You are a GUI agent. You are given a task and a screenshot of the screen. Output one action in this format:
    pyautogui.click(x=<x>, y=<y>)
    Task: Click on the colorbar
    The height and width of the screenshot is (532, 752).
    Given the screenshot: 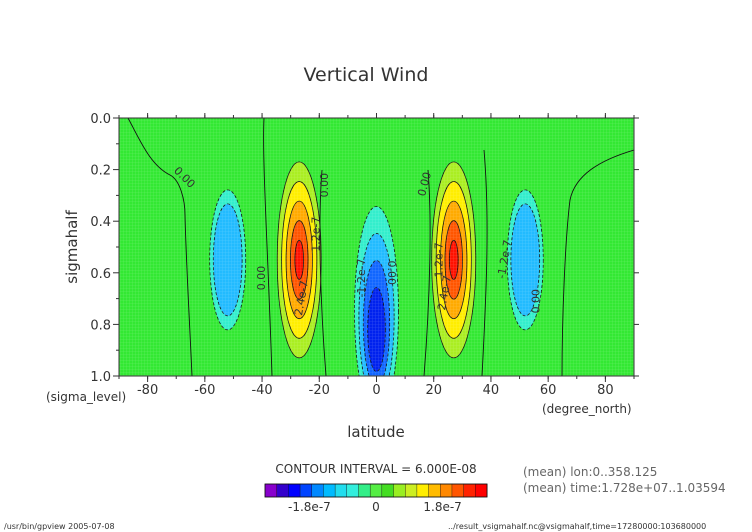 What is the action you would take?
    pyautogui.click(x=376, y=490)
    